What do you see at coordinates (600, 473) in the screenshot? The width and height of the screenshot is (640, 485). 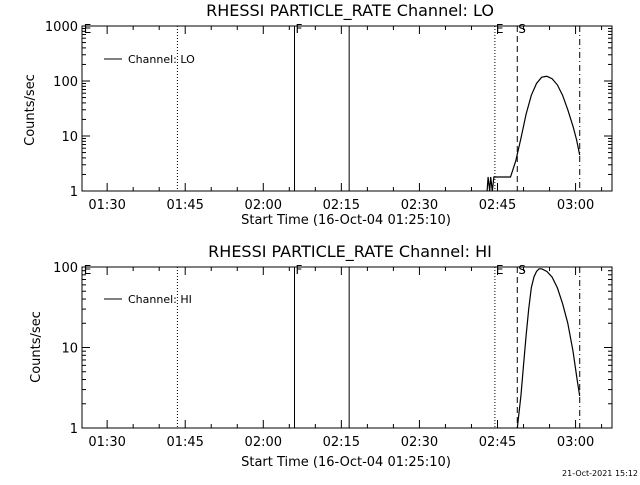 I see `timestamp: 21-Oct-2021 15:12` at bounding box center [600, 473].